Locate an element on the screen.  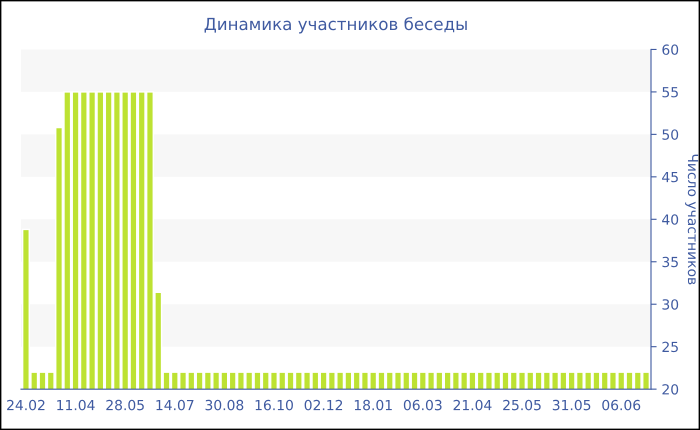
x-tick-label: 30.08 is located at coordinates (225, 405).